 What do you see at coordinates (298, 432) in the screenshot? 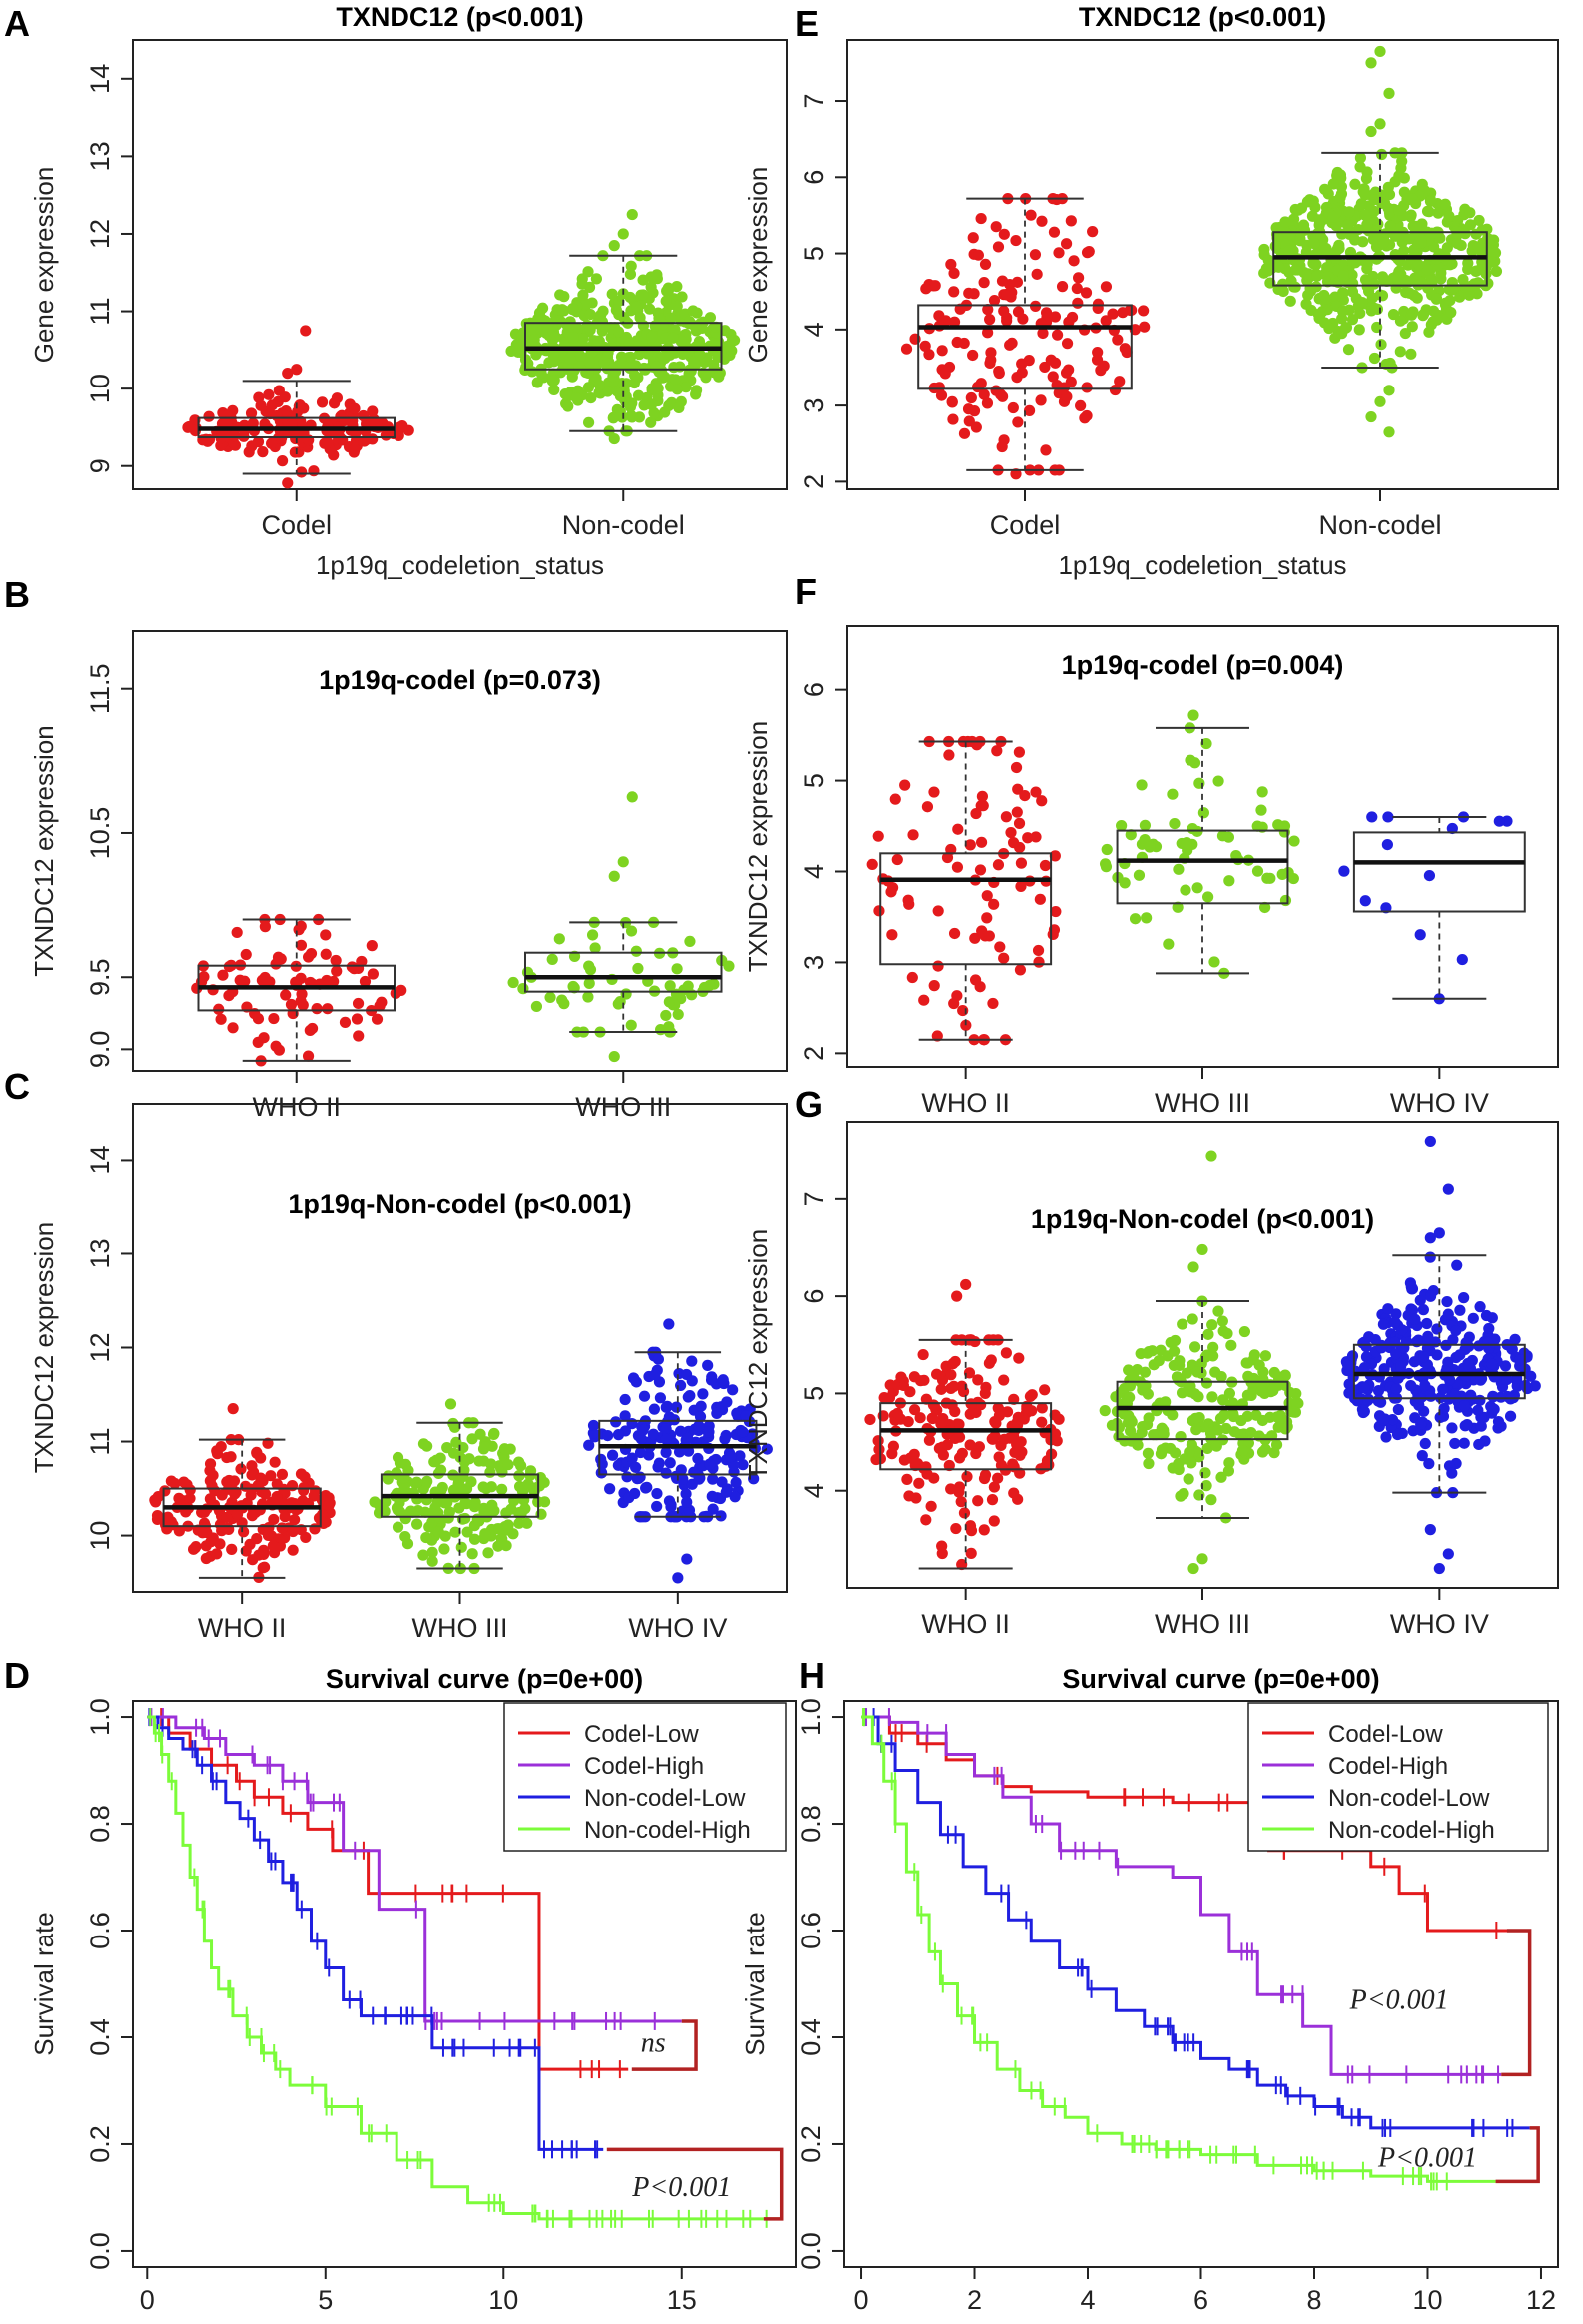
I see `group-codel: Codel` at bounding box center [298, 432].